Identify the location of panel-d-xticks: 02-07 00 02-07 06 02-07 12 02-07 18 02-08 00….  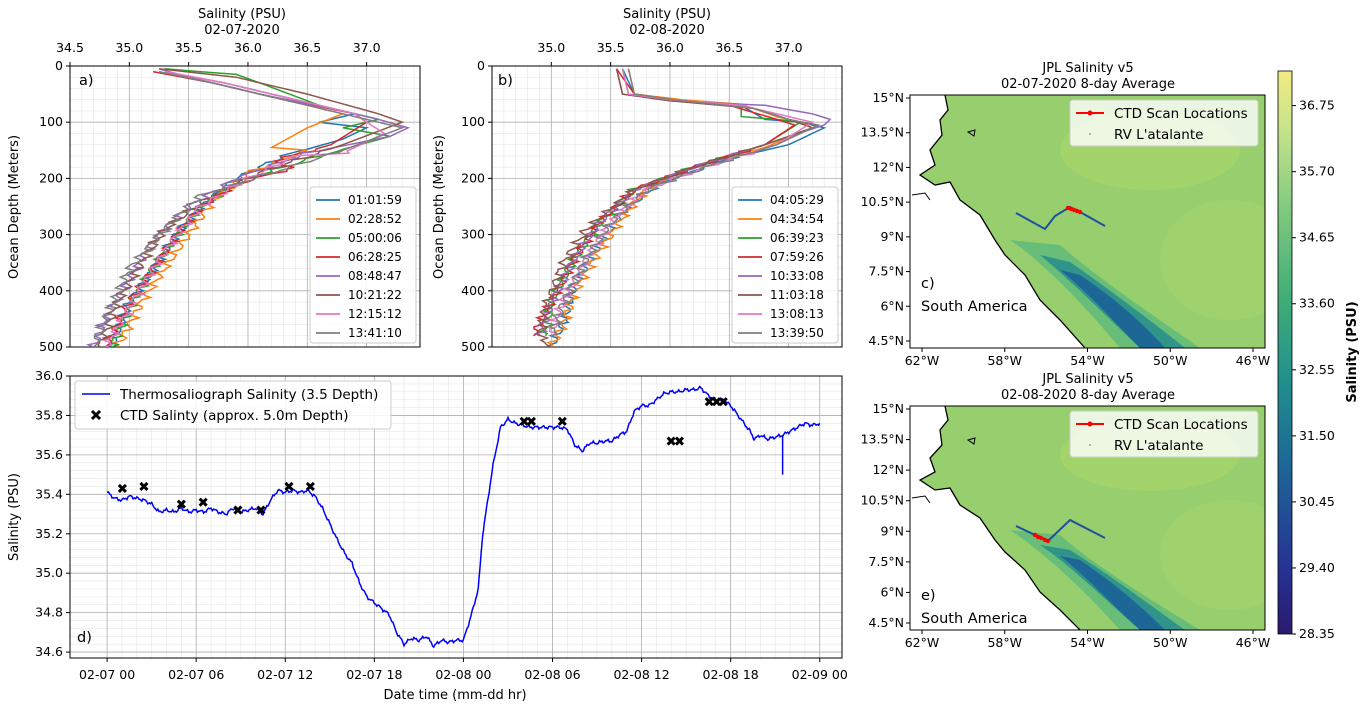
(463, 670).